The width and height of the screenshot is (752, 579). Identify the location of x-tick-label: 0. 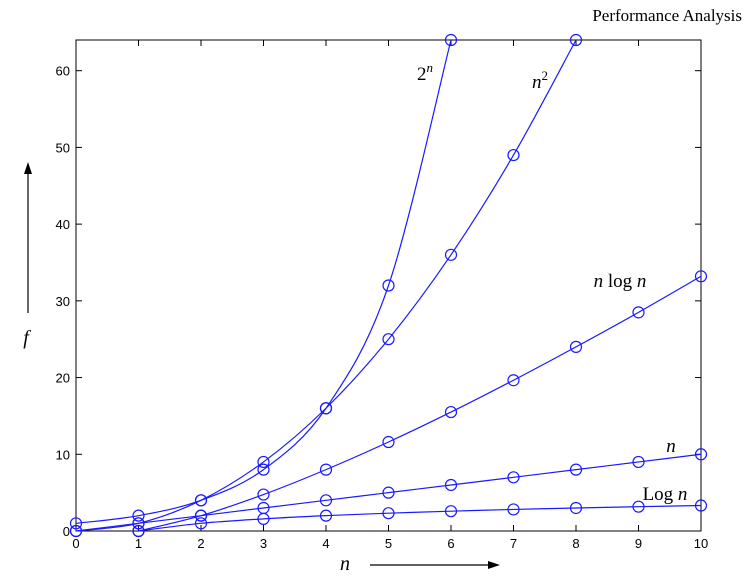
(75, 543).